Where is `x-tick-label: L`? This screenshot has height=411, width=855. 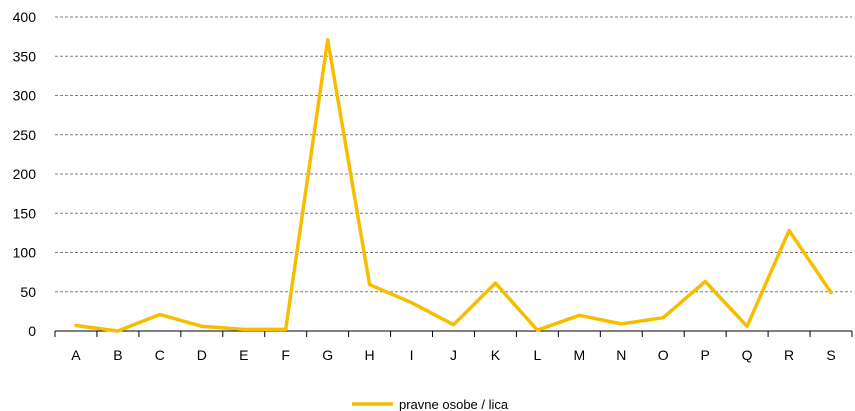 x-tick-label: L is located at coordinates (537, 355).